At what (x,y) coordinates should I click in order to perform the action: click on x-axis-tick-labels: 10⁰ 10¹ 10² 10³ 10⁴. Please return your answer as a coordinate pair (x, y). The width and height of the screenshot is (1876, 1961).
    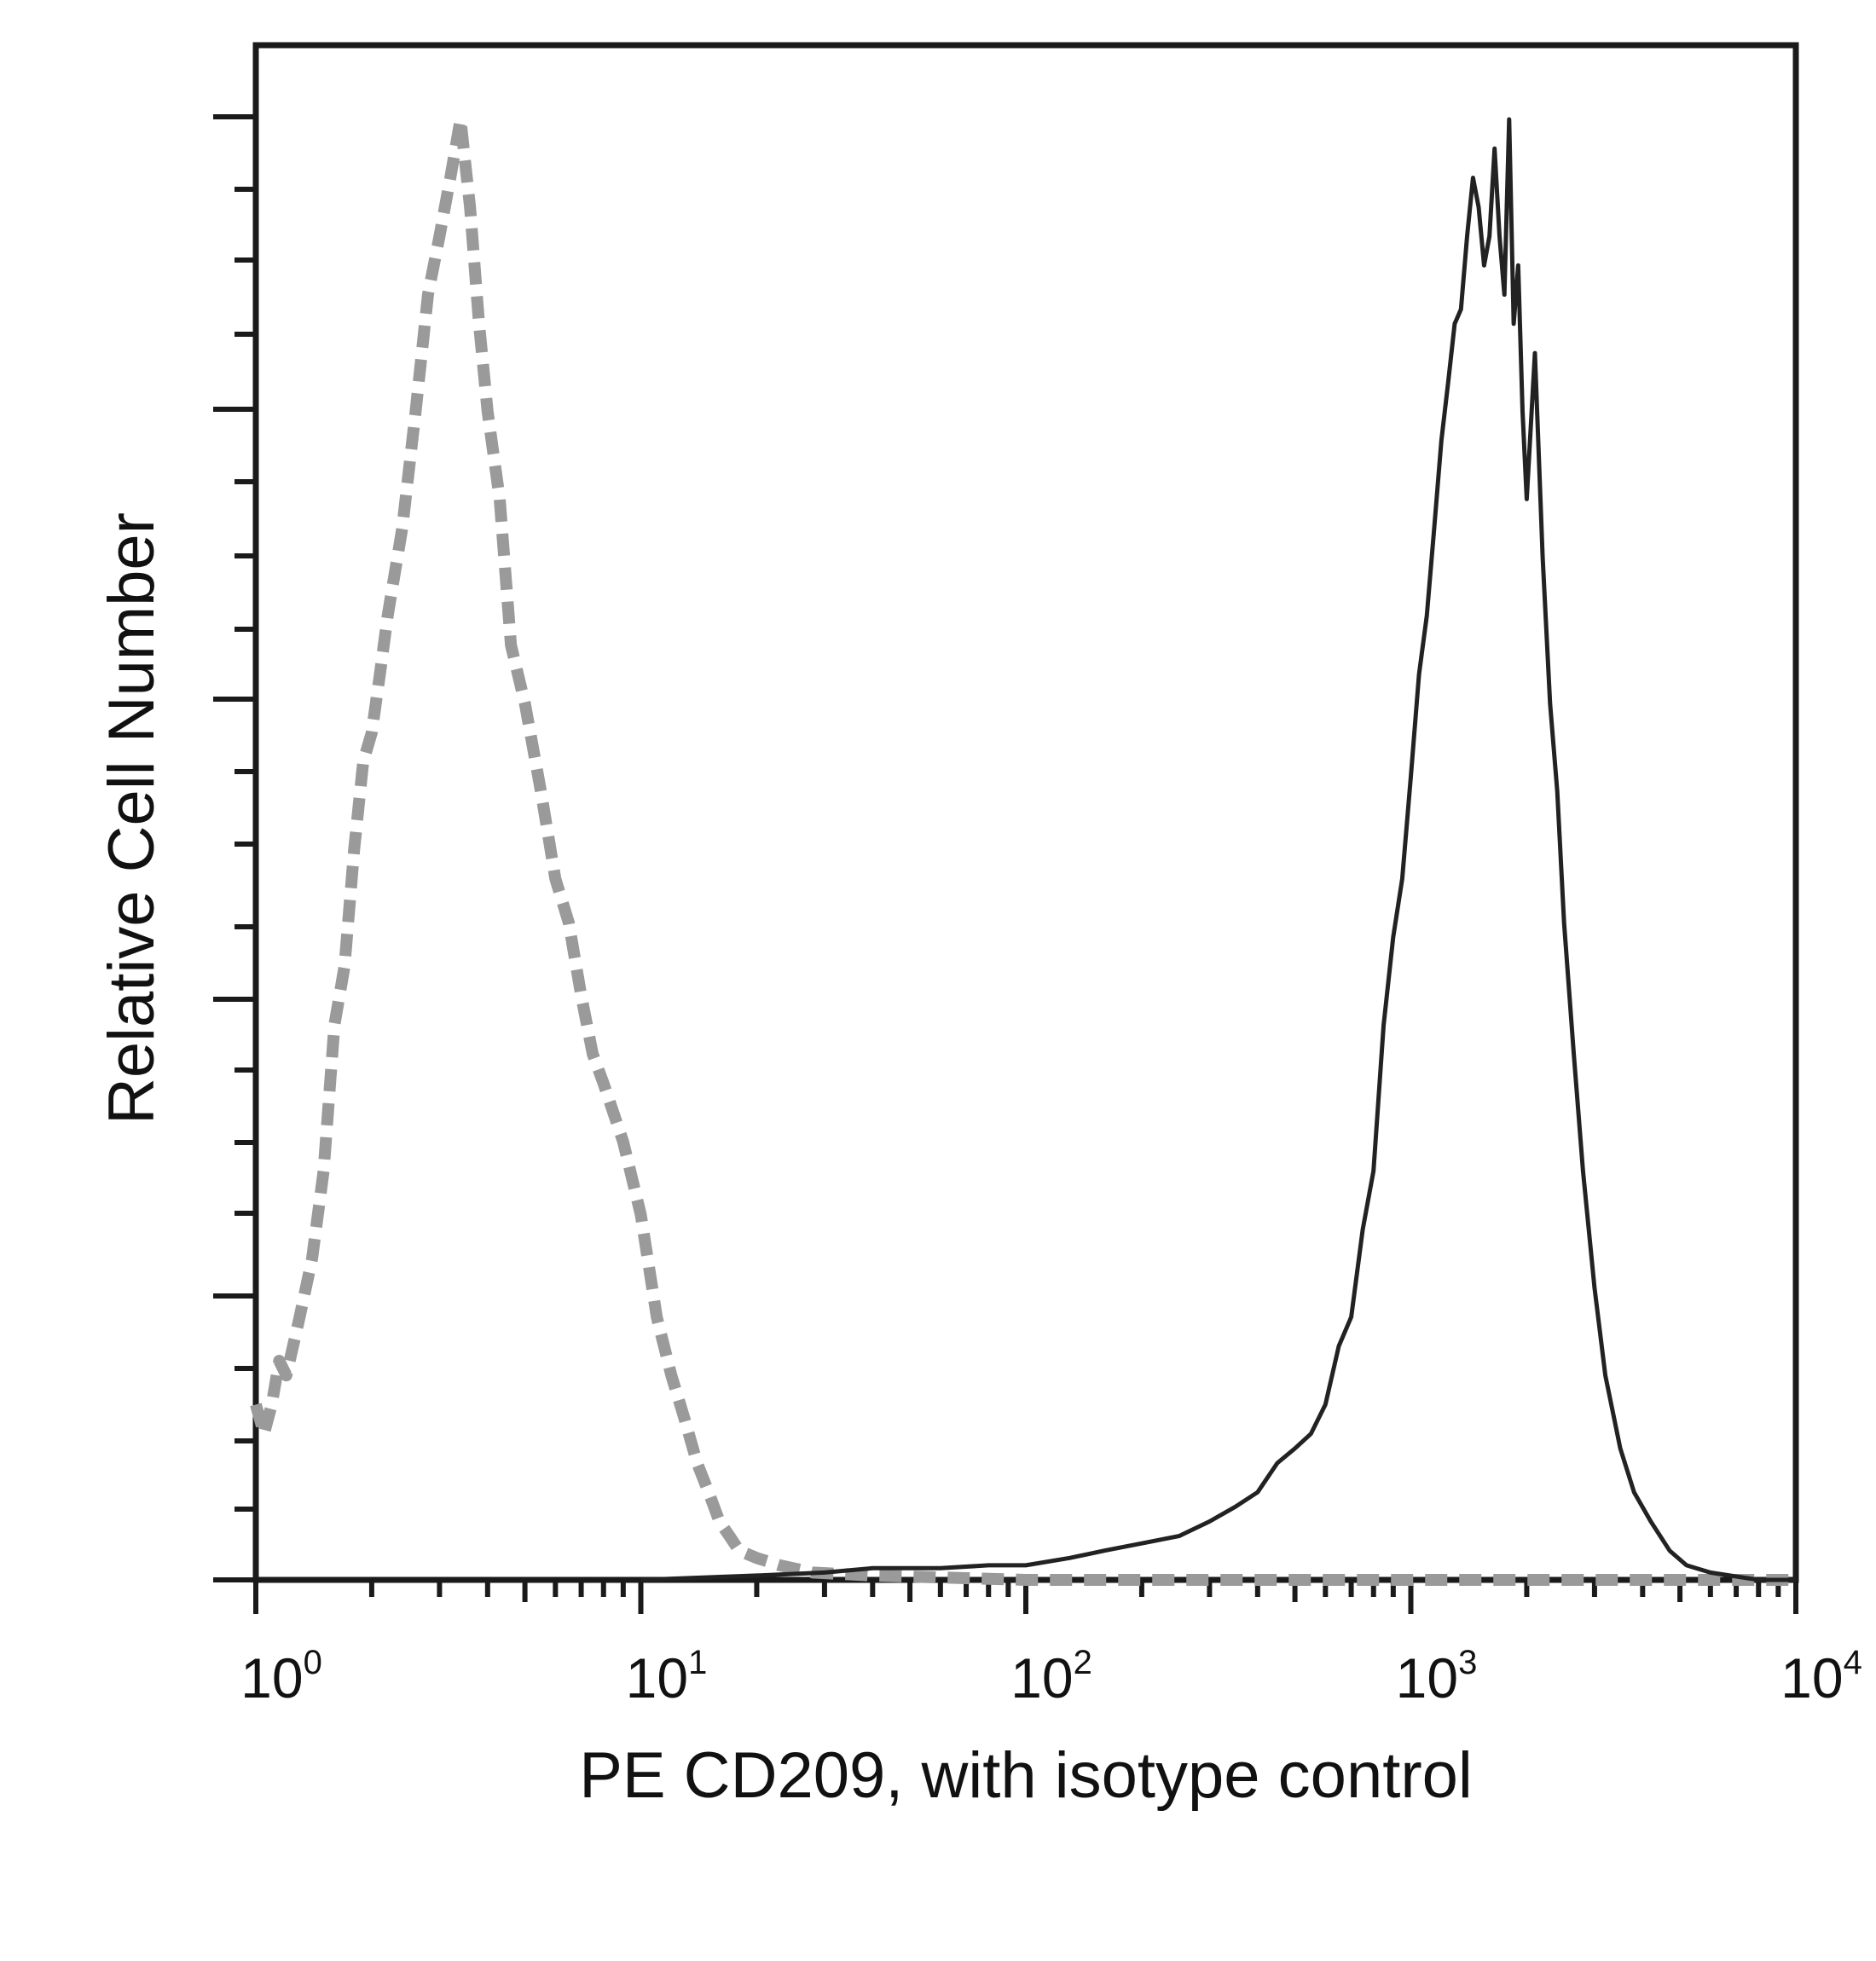
    Looking at the image, I should click on (1051, 1676).